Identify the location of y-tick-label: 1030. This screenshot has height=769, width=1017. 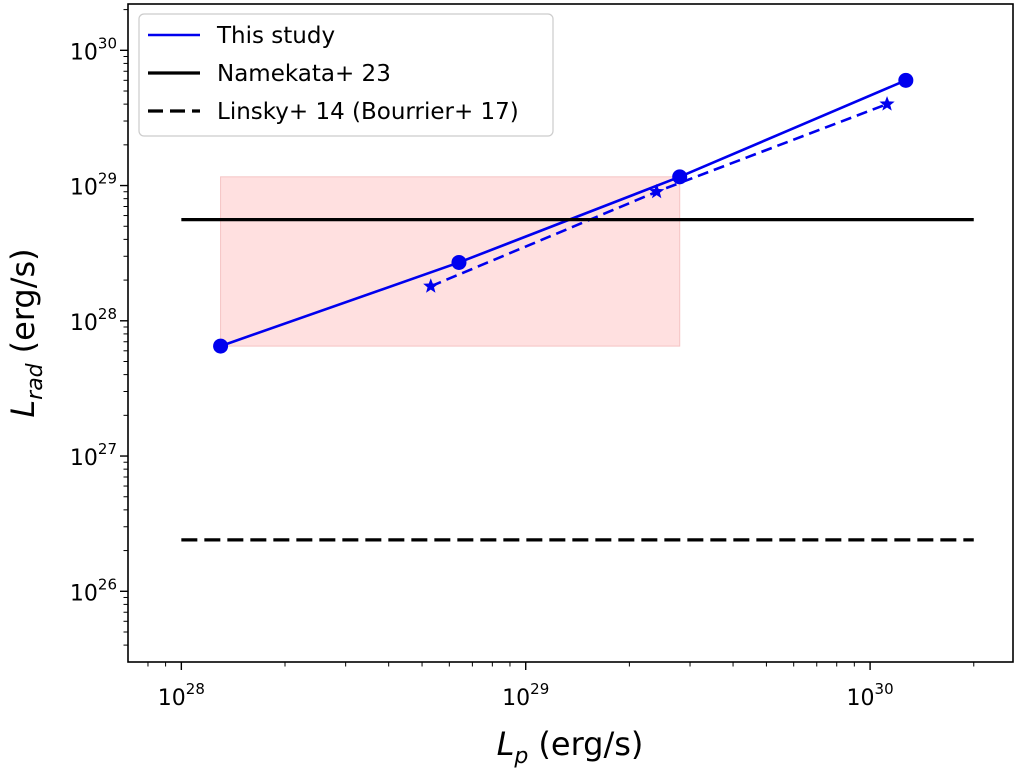
(93, 49).